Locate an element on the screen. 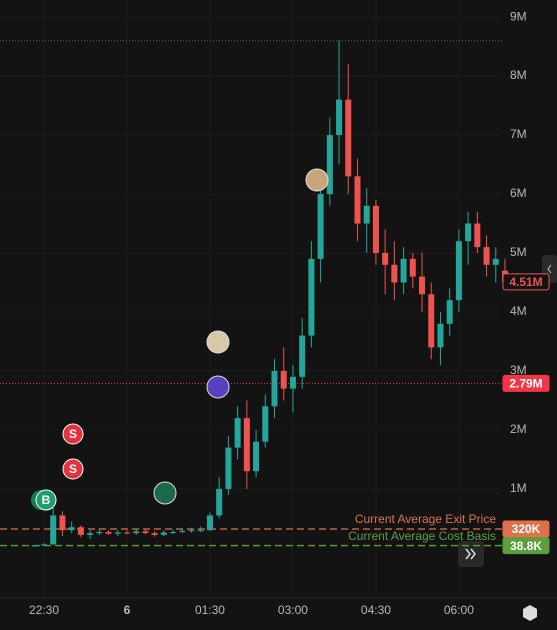 The height and width of the screenshot is (630, 557). price-line-text: Current Average Exit Price is located at coordinates (426, 519).